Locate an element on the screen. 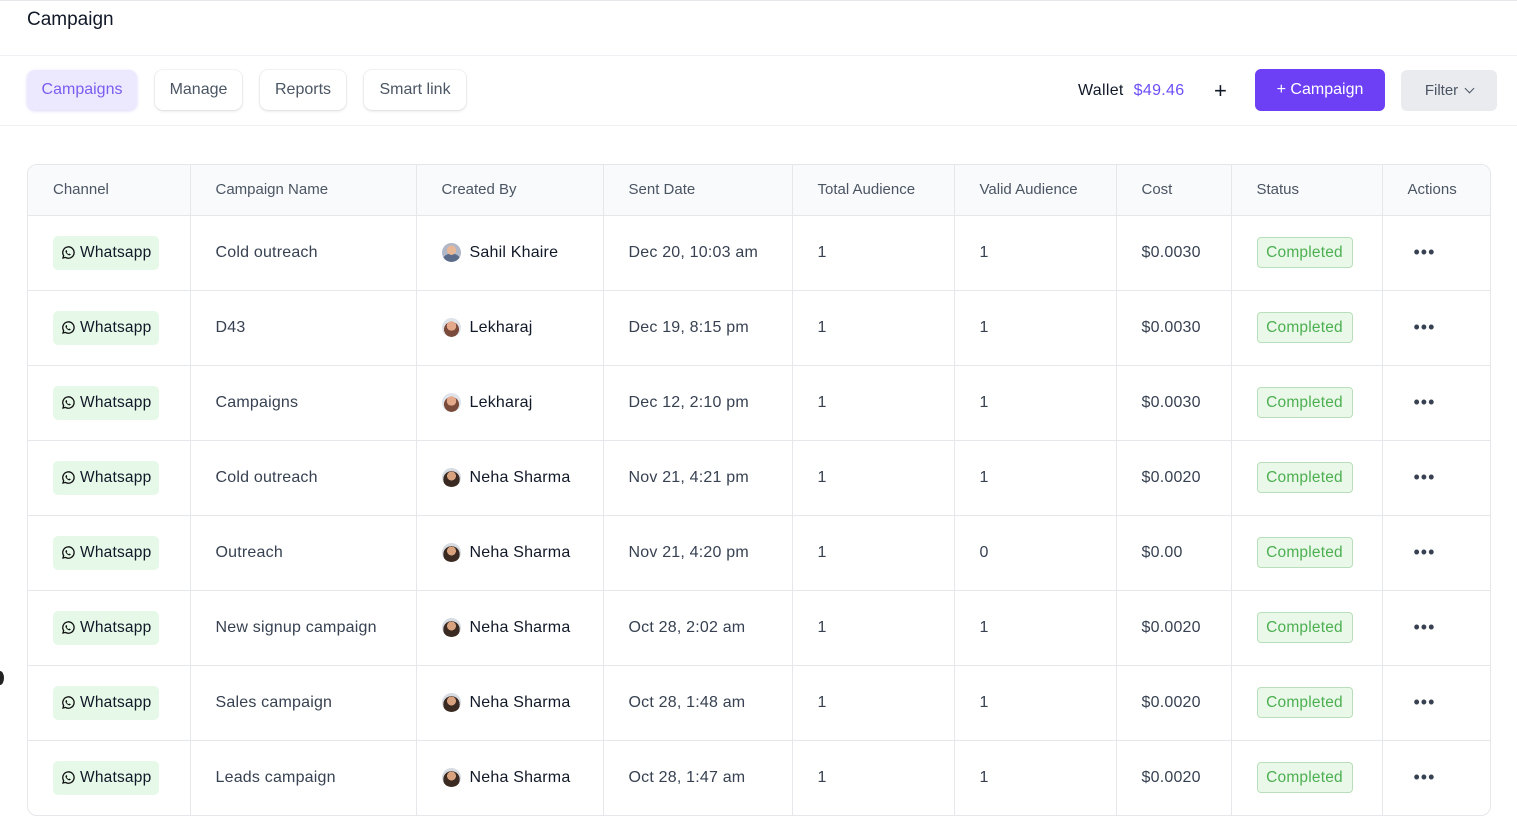 The image size is (1517, 825). chevron-down-icon is located at coordinates (1469, 88).